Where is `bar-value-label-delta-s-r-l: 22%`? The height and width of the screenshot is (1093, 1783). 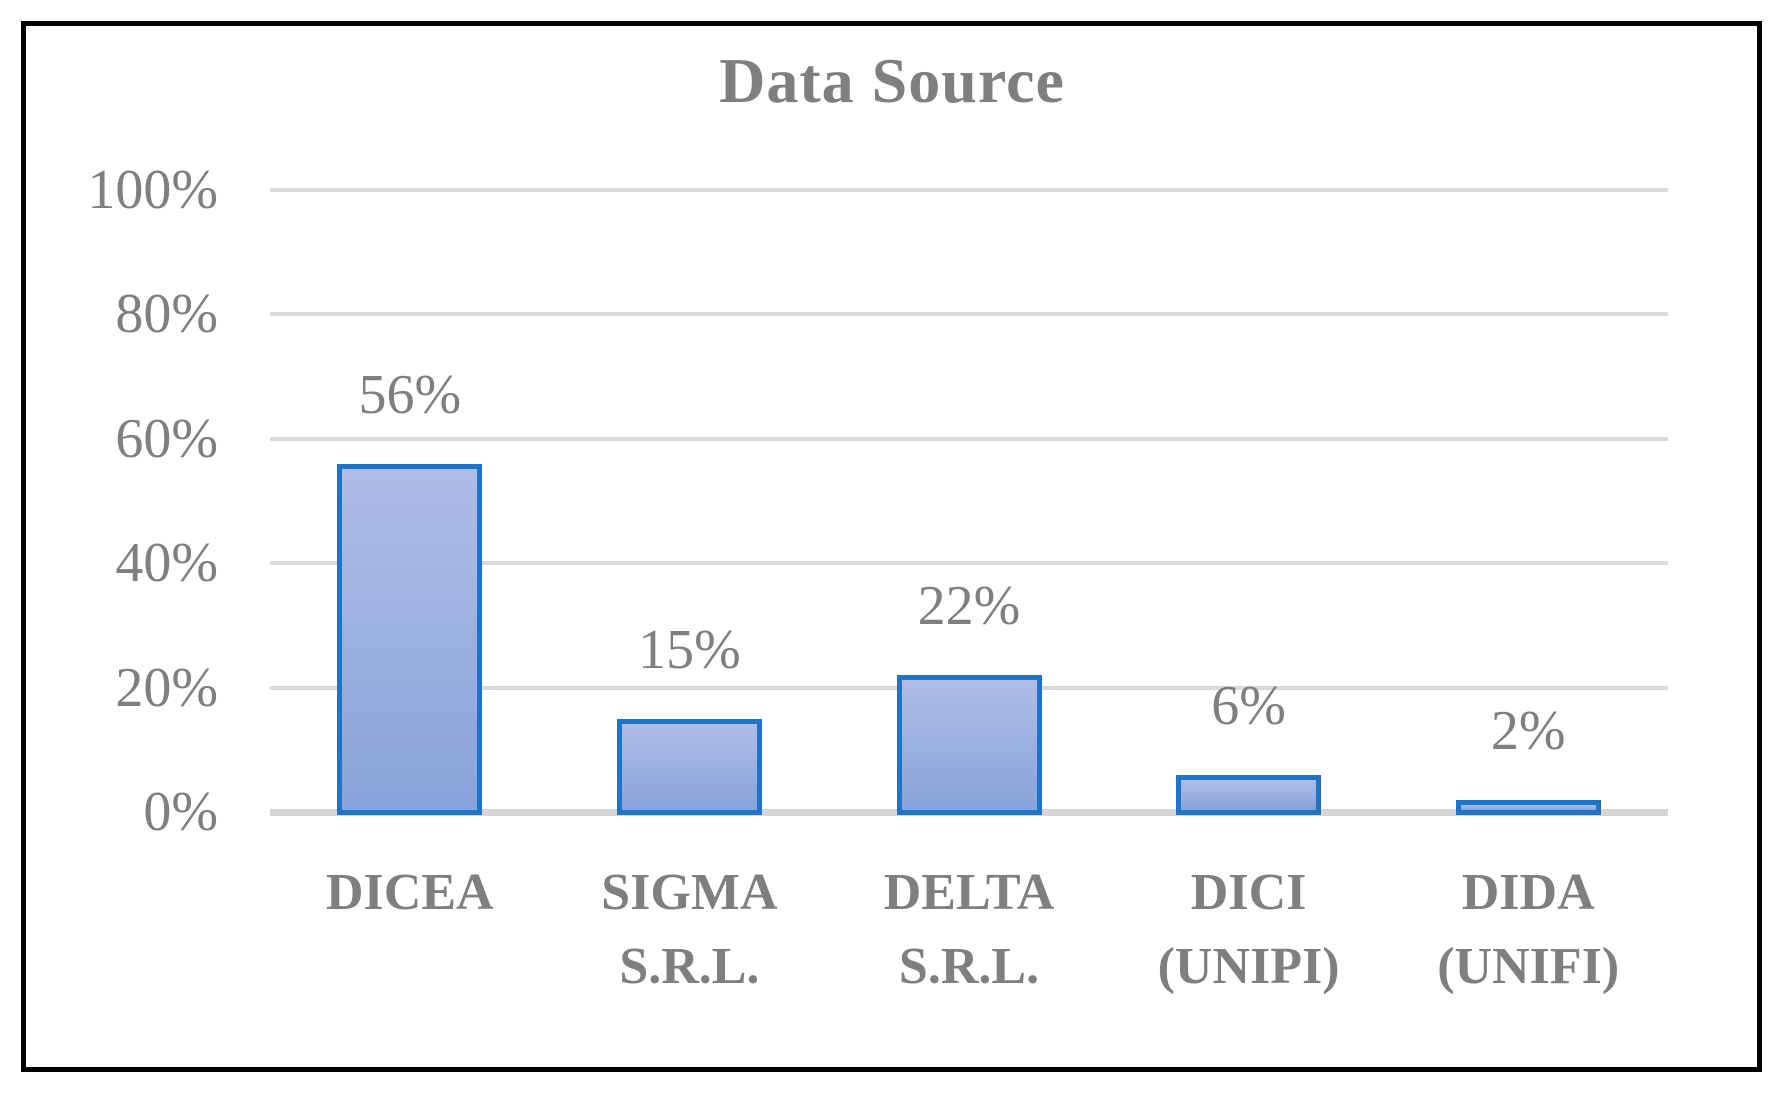
bar-value-label-delta-s-r-l: 22% is located at coordinates (969, 606).